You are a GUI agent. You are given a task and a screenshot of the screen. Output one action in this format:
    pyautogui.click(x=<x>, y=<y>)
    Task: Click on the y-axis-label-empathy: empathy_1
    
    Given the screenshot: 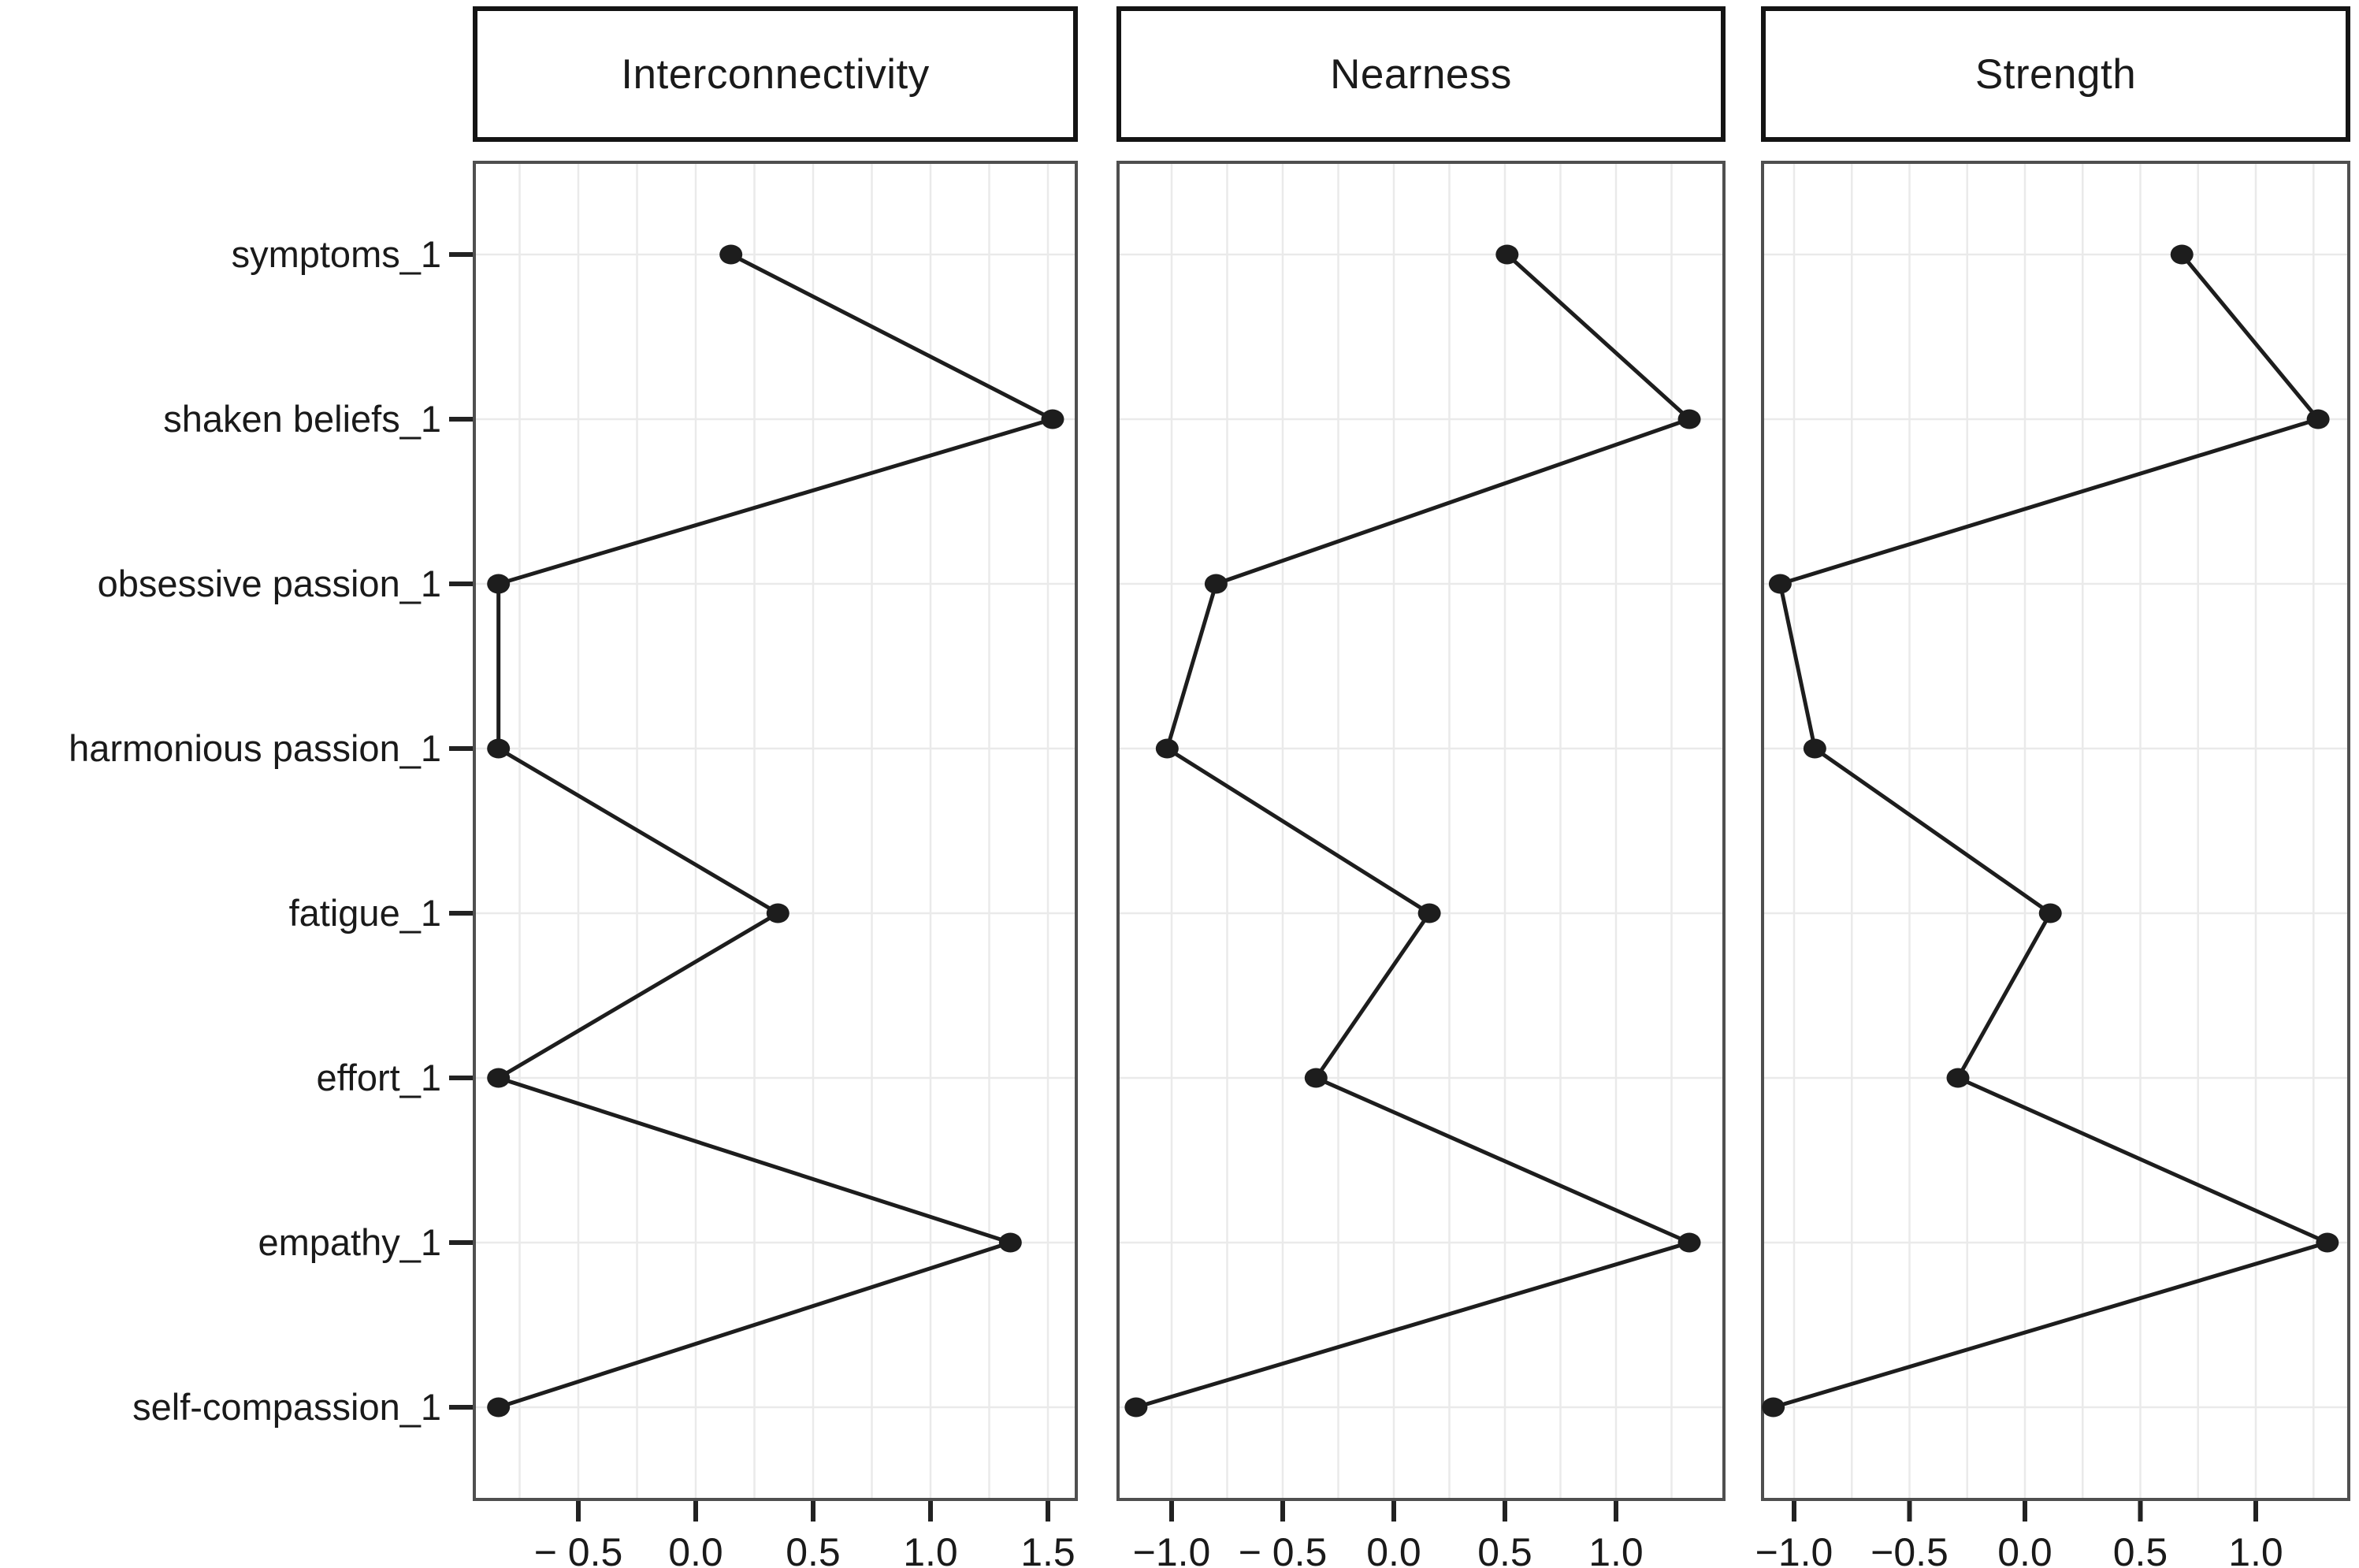 What is the action you would take?
    pyautogui.click(x=350, y=1242)
    